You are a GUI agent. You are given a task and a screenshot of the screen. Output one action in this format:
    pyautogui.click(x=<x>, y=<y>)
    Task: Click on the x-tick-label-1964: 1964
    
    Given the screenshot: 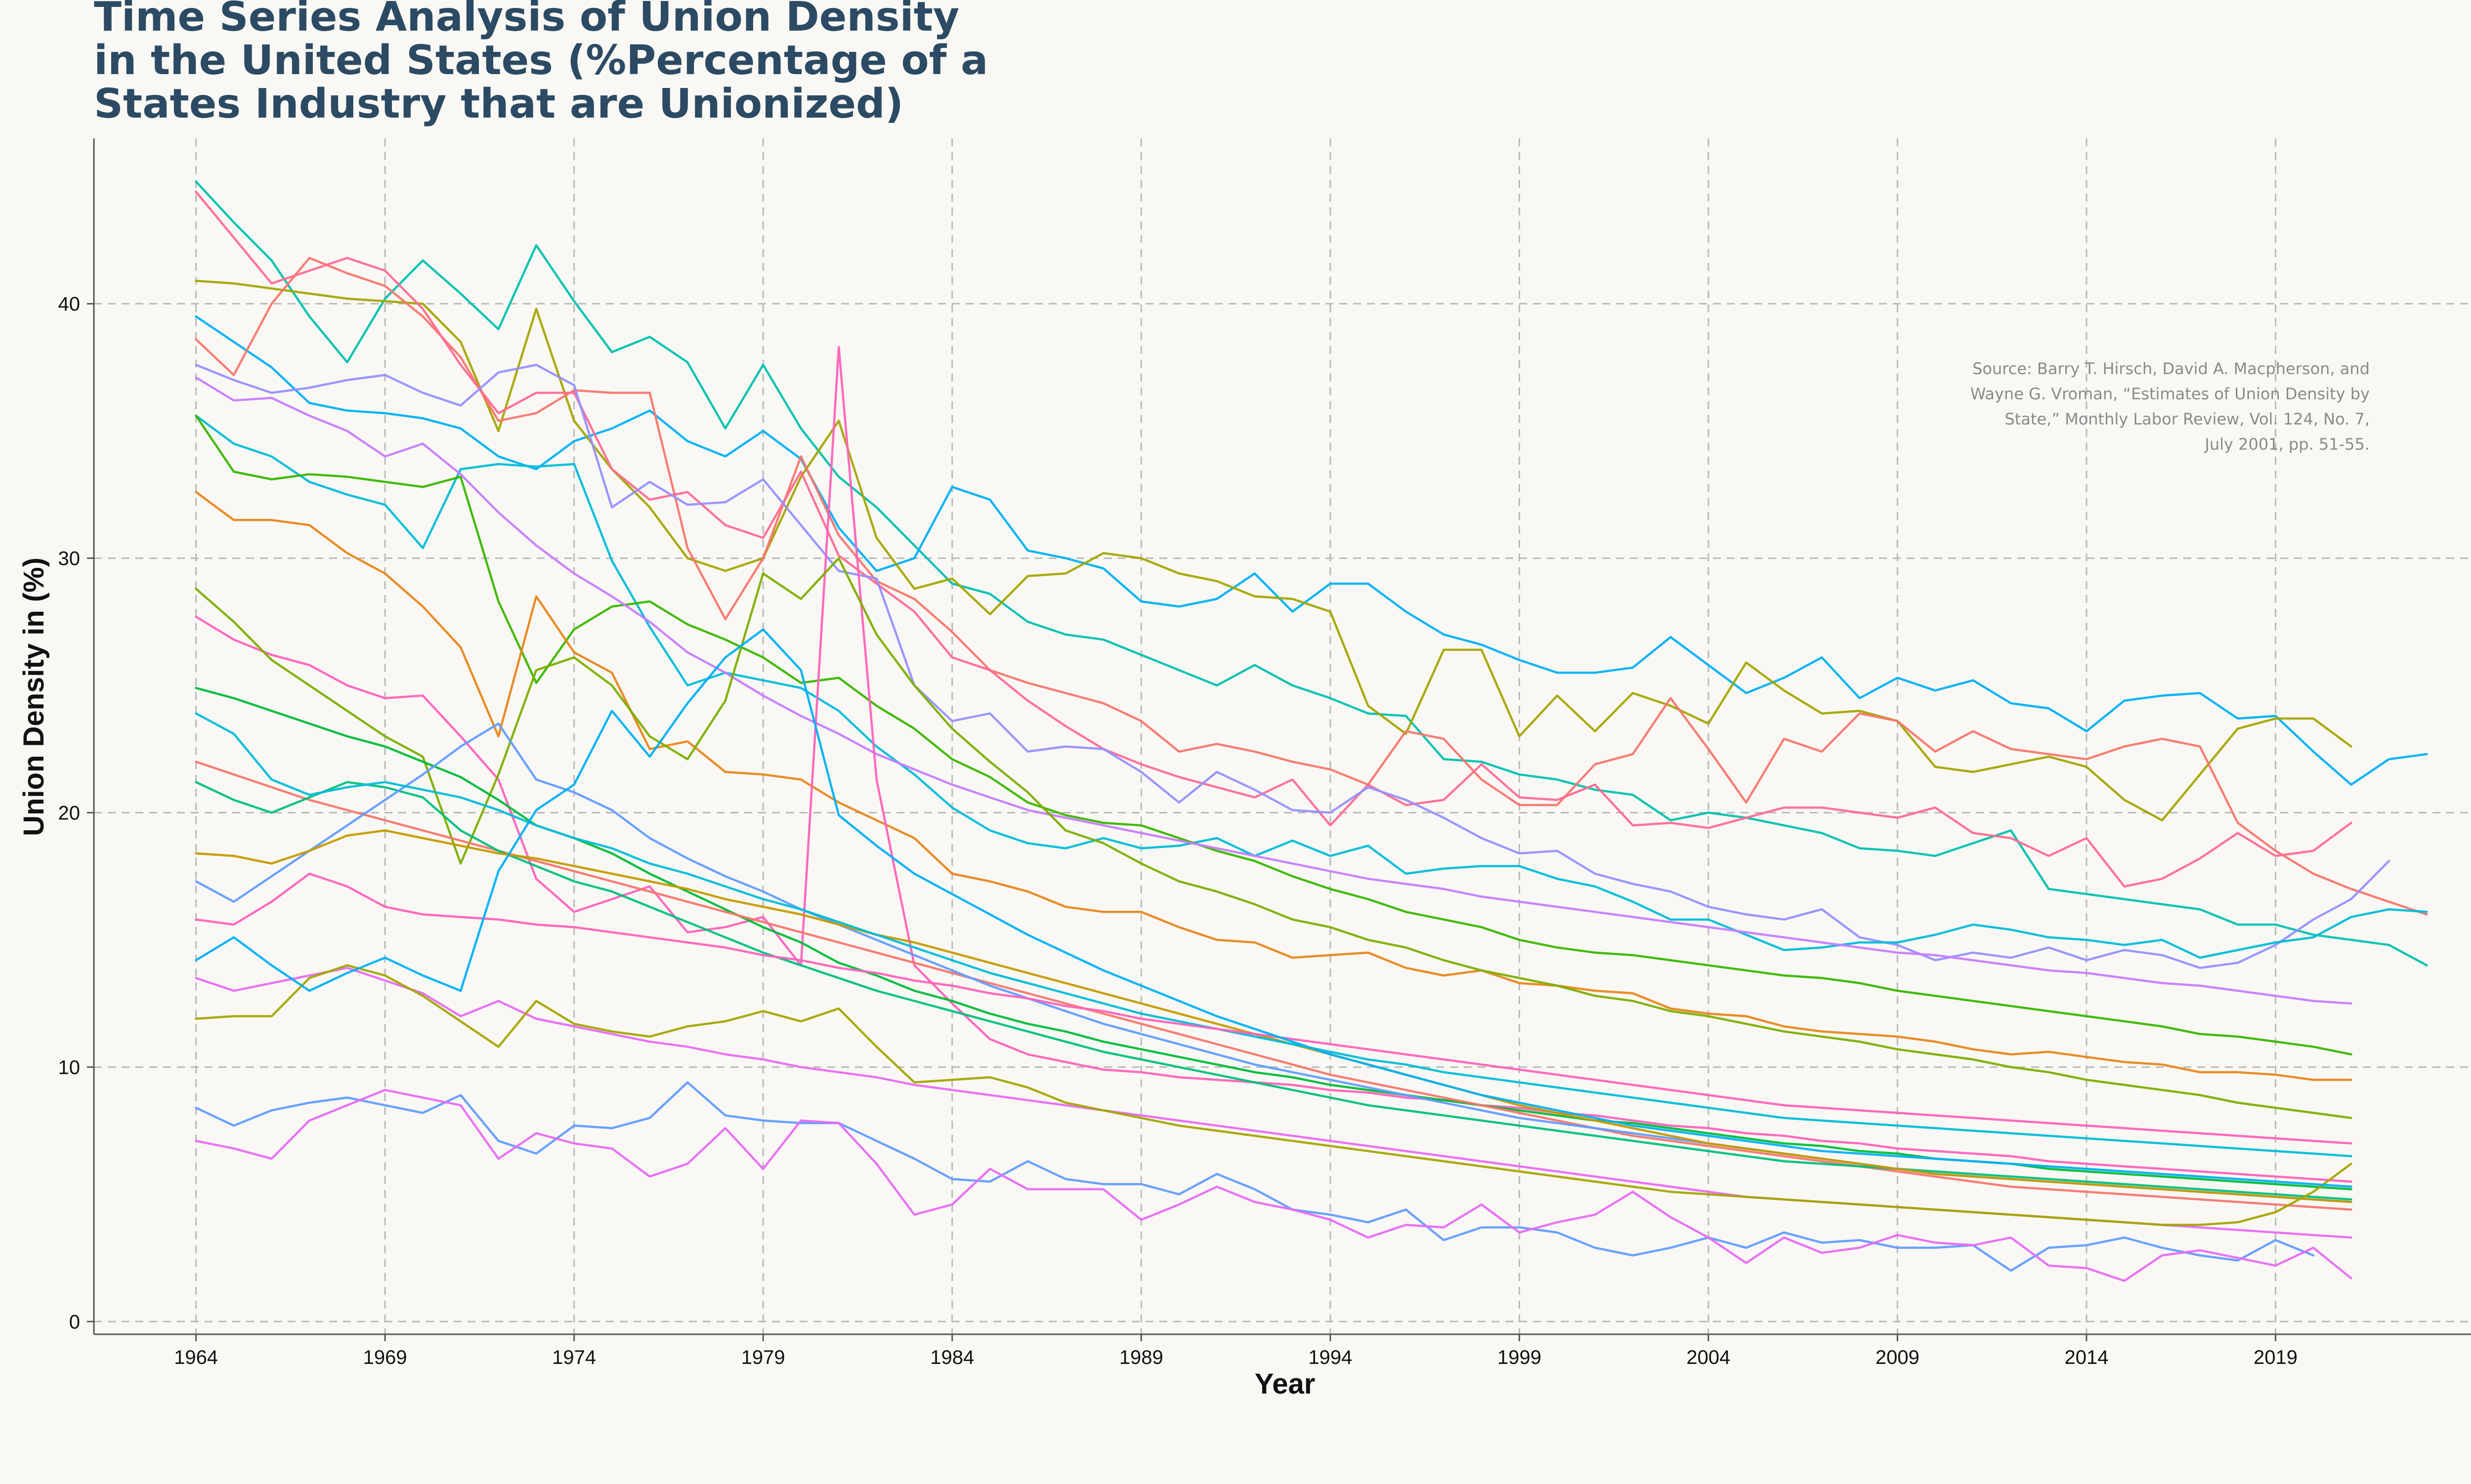 What is the action you would take?
    pyautogui.click(x=196, y=1357)
    